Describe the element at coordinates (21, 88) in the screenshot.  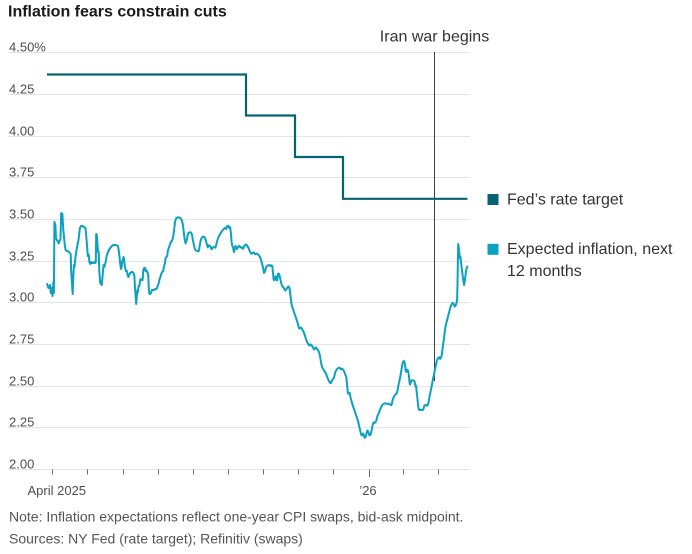
I see `svg-text: 4.25` at that location.